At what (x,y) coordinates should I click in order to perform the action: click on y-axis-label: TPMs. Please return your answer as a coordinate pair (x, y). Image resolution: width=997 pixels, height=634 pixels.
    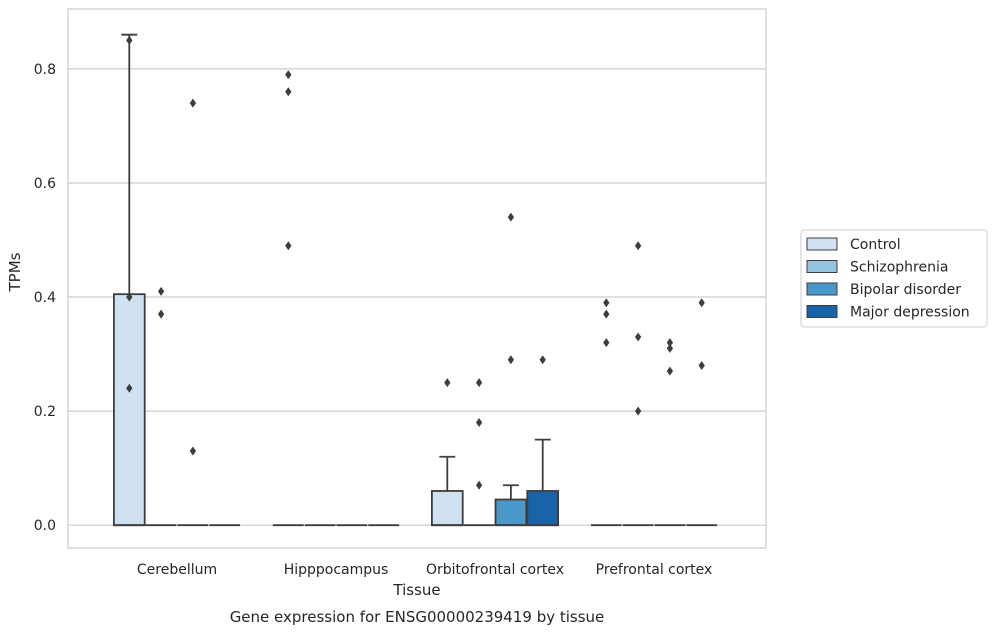
    Looking at the image, I should click on (15, 272).